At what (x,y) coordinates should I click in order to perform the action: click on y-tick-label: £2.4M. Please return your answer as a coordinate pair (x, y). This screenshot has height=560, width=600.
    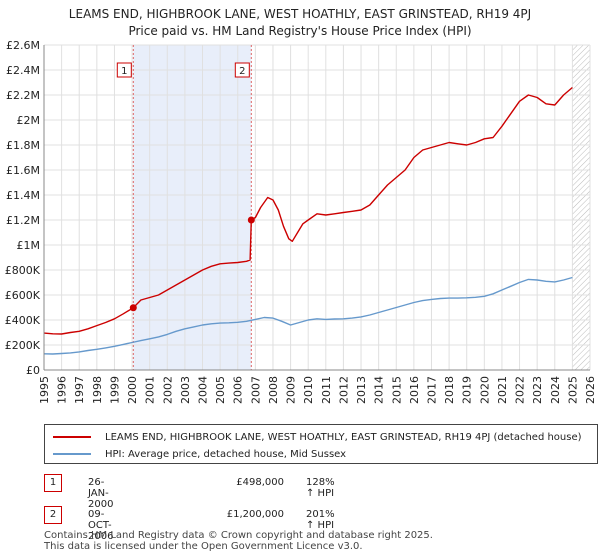
    Looking at the image, I should click on (23, 70).